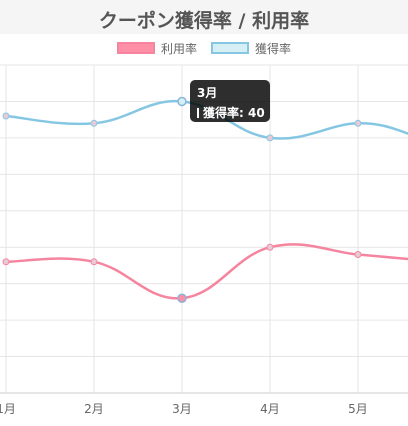  What do you see at coordinates (182, 409) in the screenshot?
I see `x-tick-label: 3月` at bounding box center [182, 409].